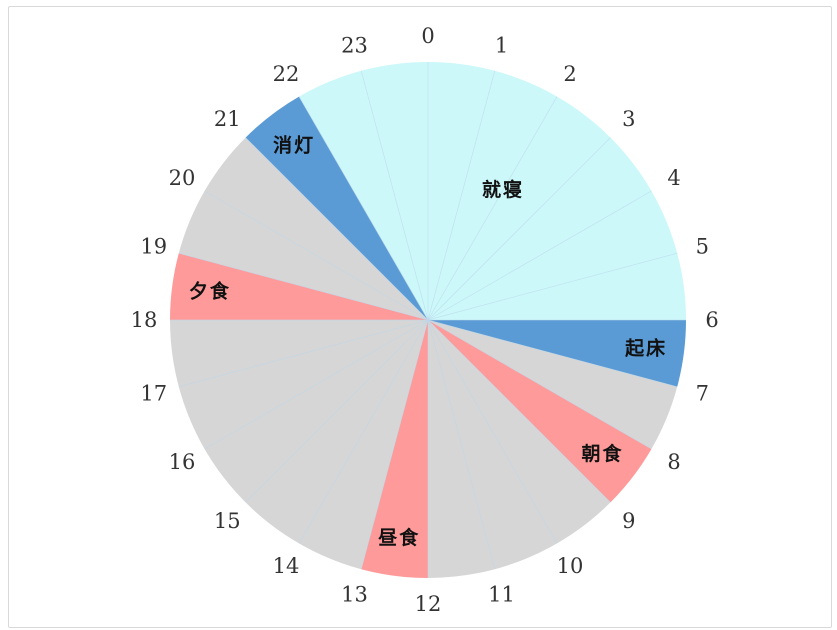 The height and width of the screenshot is (630, 837). I want to click on hour-label-13: 13, so click(354, 594).